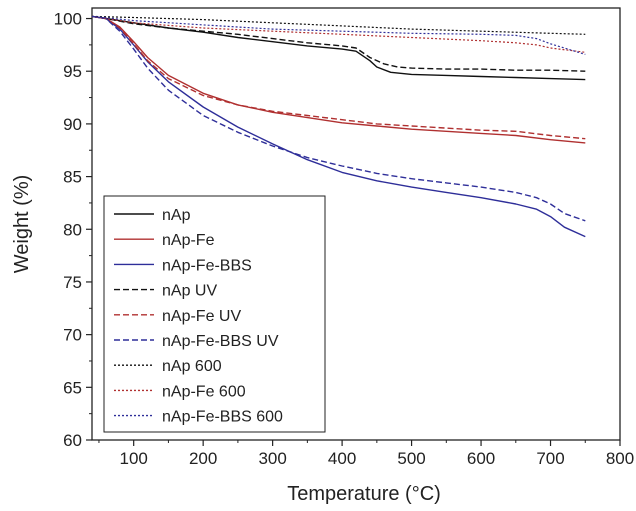 The image size is (636, 511). I want to click on legend-label-1: nAp-Fe, so click(188, 240).